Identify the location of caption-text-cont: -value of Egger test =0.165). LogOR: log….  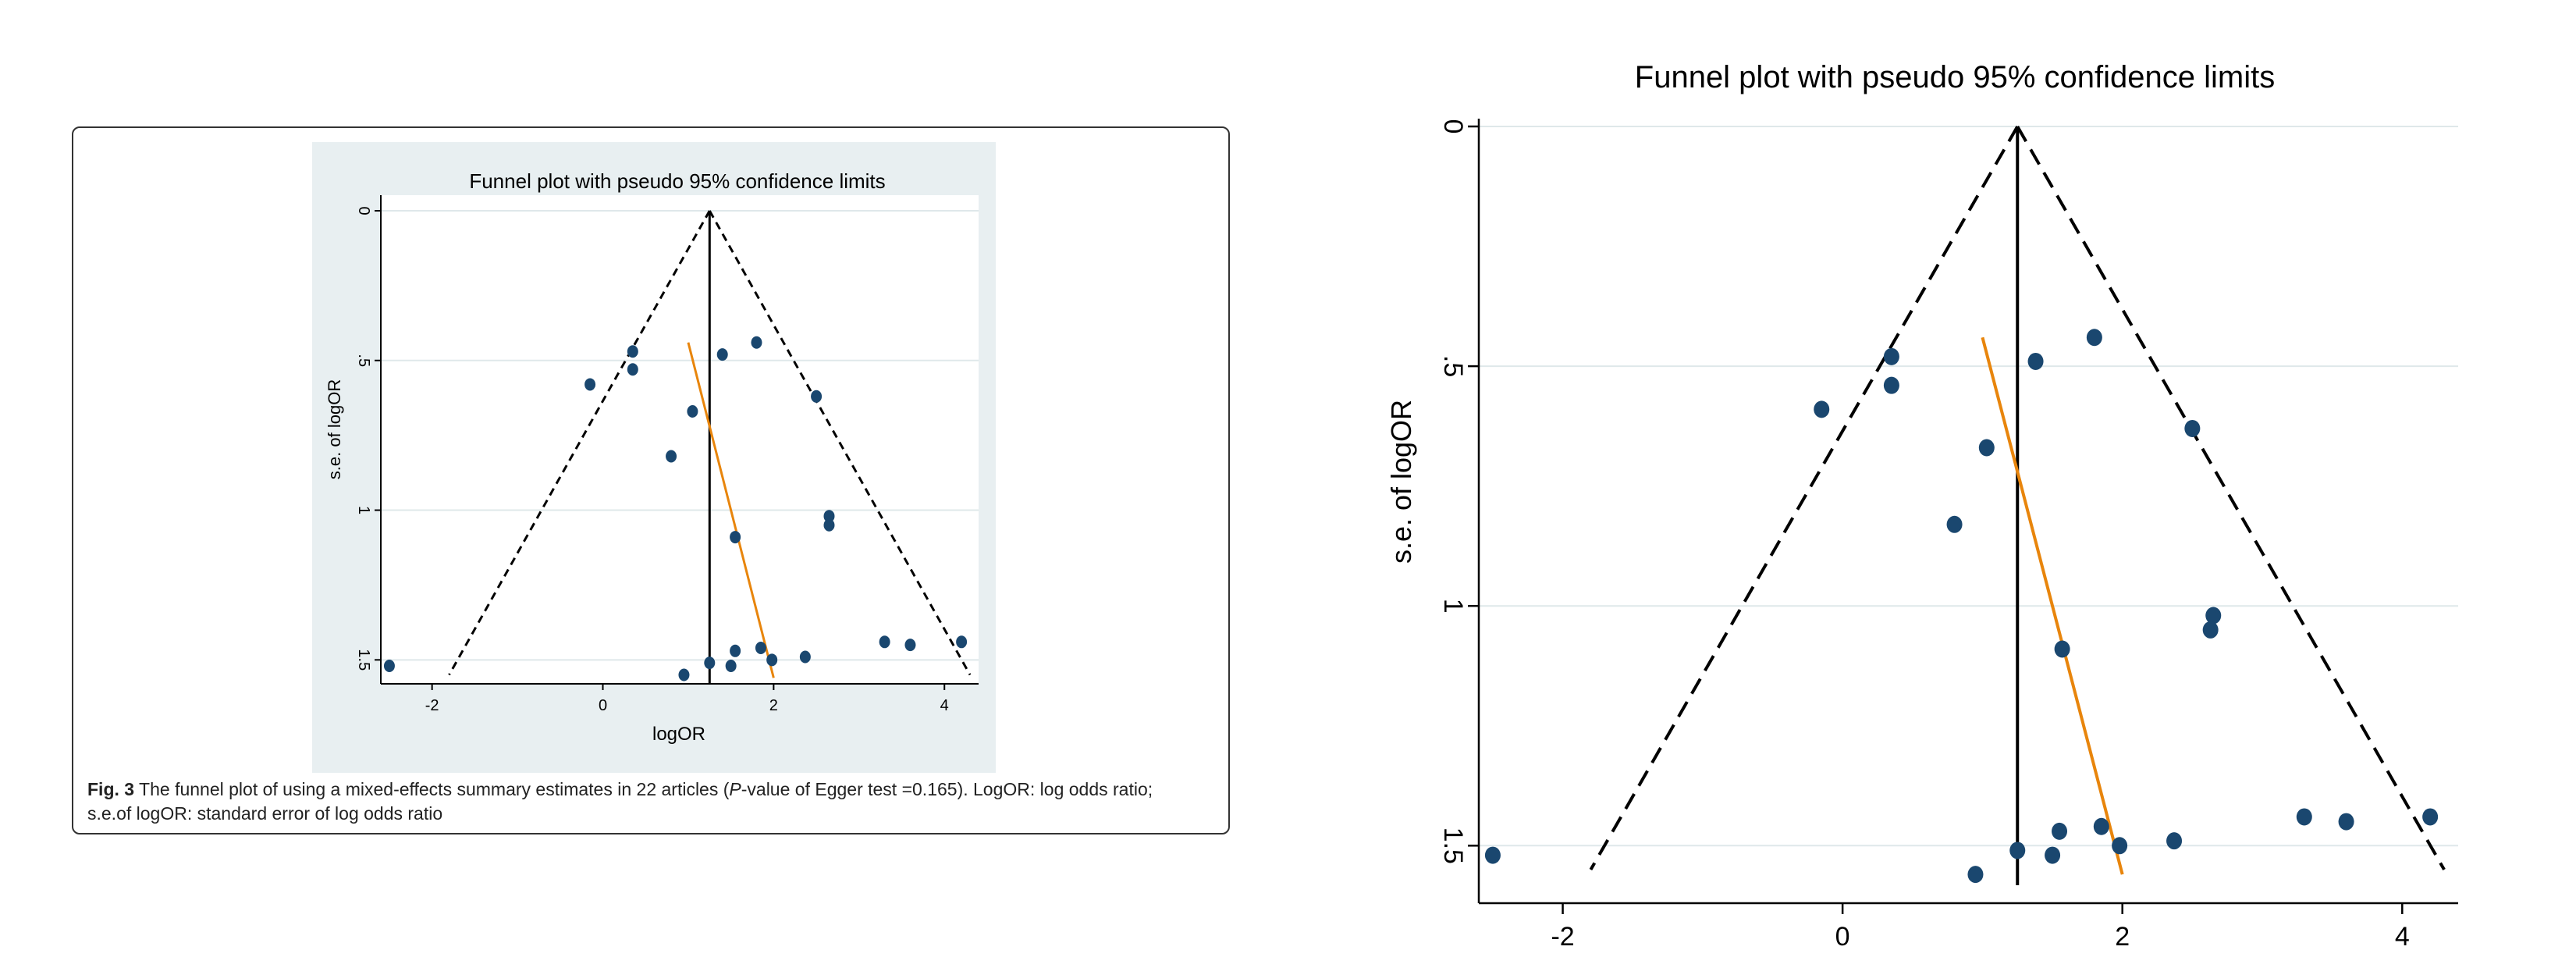
(620, 801).